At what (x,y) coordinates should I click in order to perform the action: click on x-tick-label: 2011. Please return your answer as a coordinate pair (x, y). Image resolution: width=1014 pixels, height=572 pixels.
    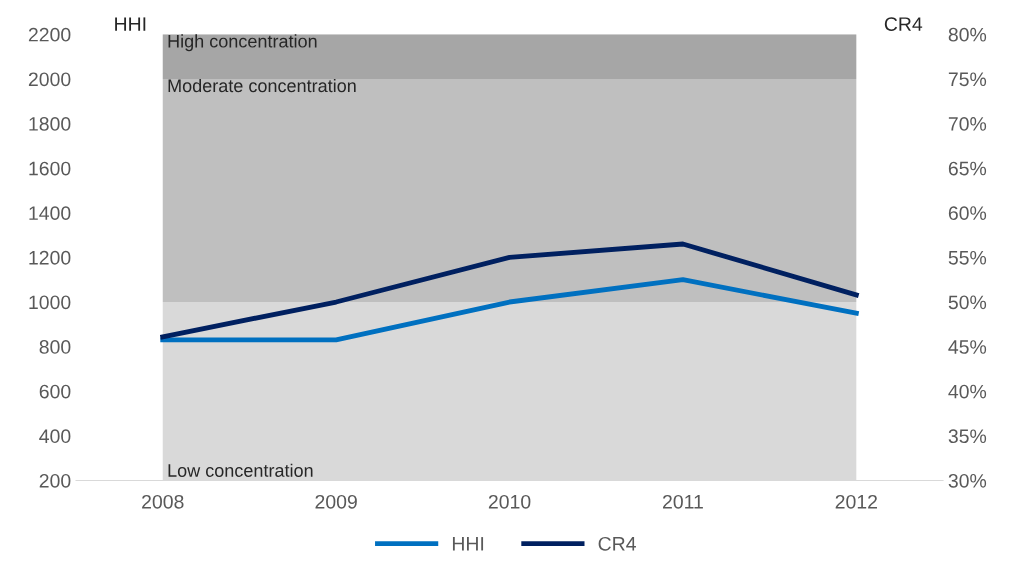
    Looking at the image, I should click on (683, 501).